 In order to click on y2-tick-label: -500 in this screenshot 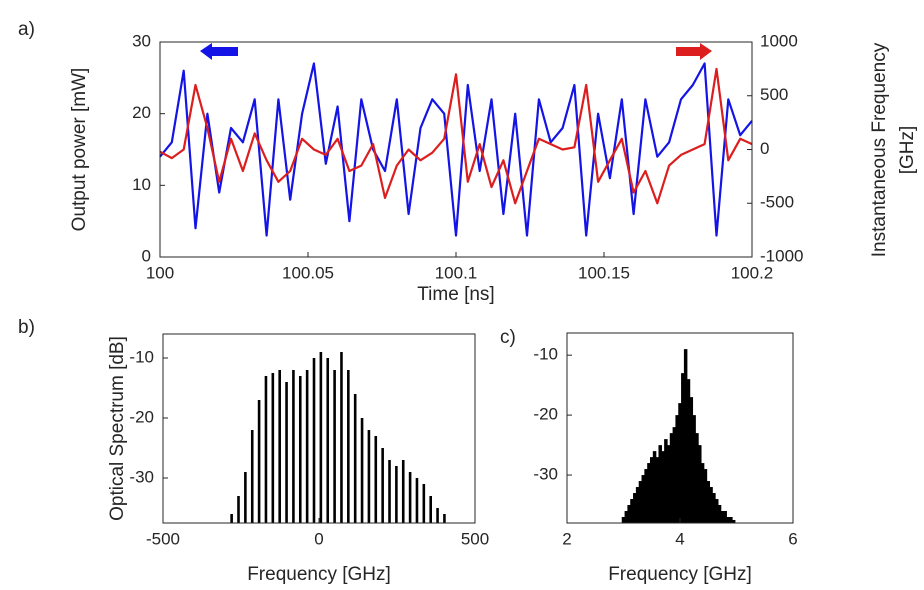, I will do `click(777, 202)`.